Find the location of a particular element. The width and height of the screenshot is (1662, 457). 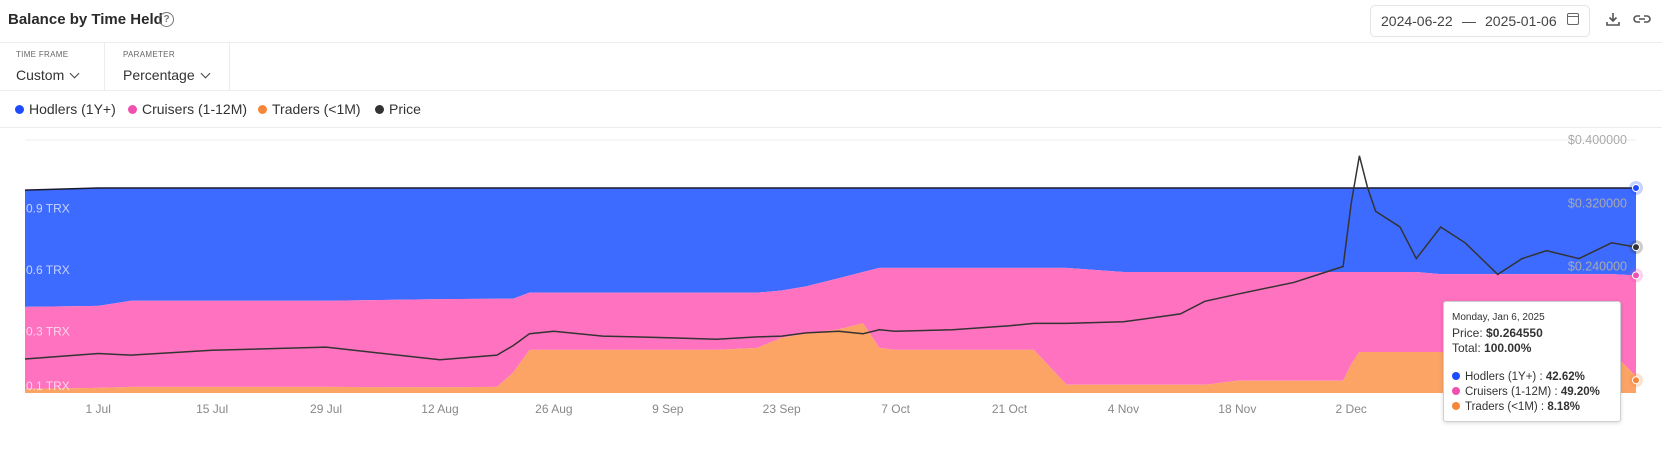

legend-label: Traders (<1M) is located at coordinates (316, 109).